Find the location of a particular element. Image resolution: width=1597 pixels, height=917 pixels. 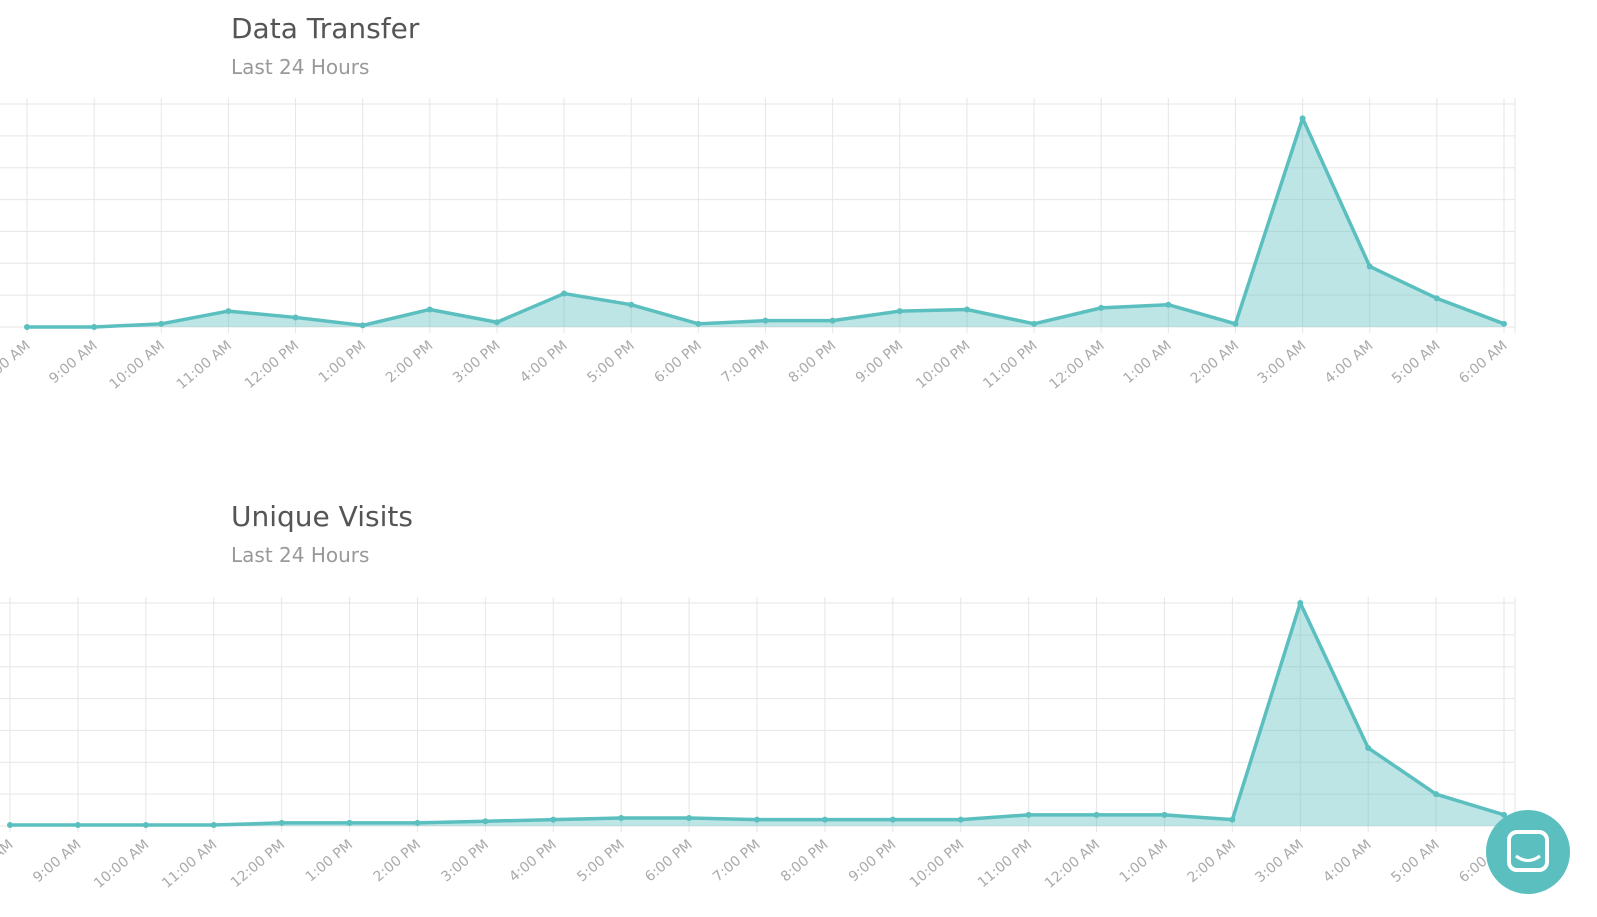

chart-title: Data Transfer is located at coordinates (325, 28).